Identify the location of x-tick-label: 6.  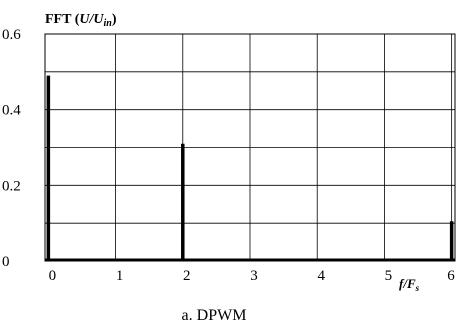
(451, 276).